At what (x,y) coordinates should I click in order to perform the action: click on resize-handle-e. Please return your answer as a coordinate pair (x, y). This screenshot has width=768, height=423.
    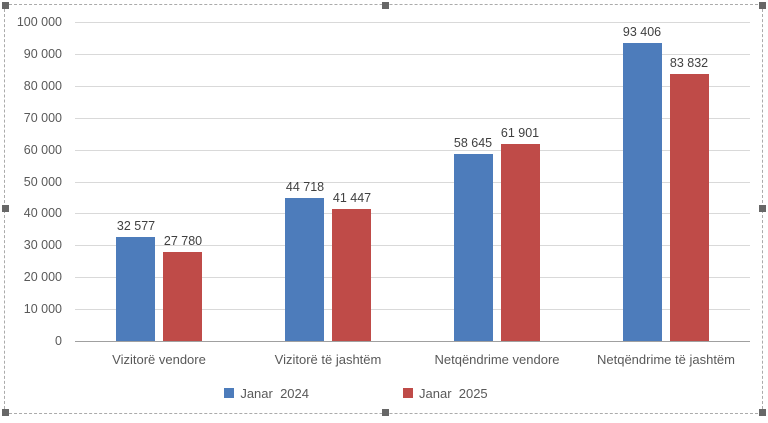
    Looking at the image, I should click on (762, 208).